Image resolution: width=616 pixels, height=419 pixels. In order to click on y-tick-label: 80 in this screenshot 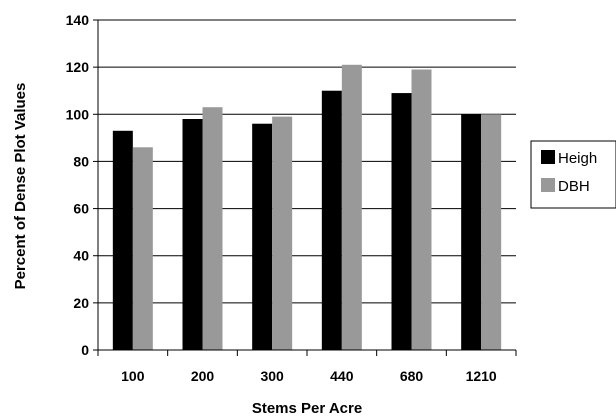, I will do `click(81, 161)`.